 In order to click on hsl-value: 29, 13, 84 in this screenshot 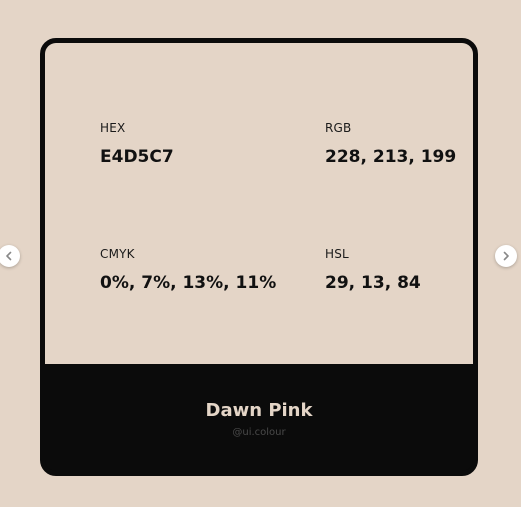, I will do `click(373, 283)`.